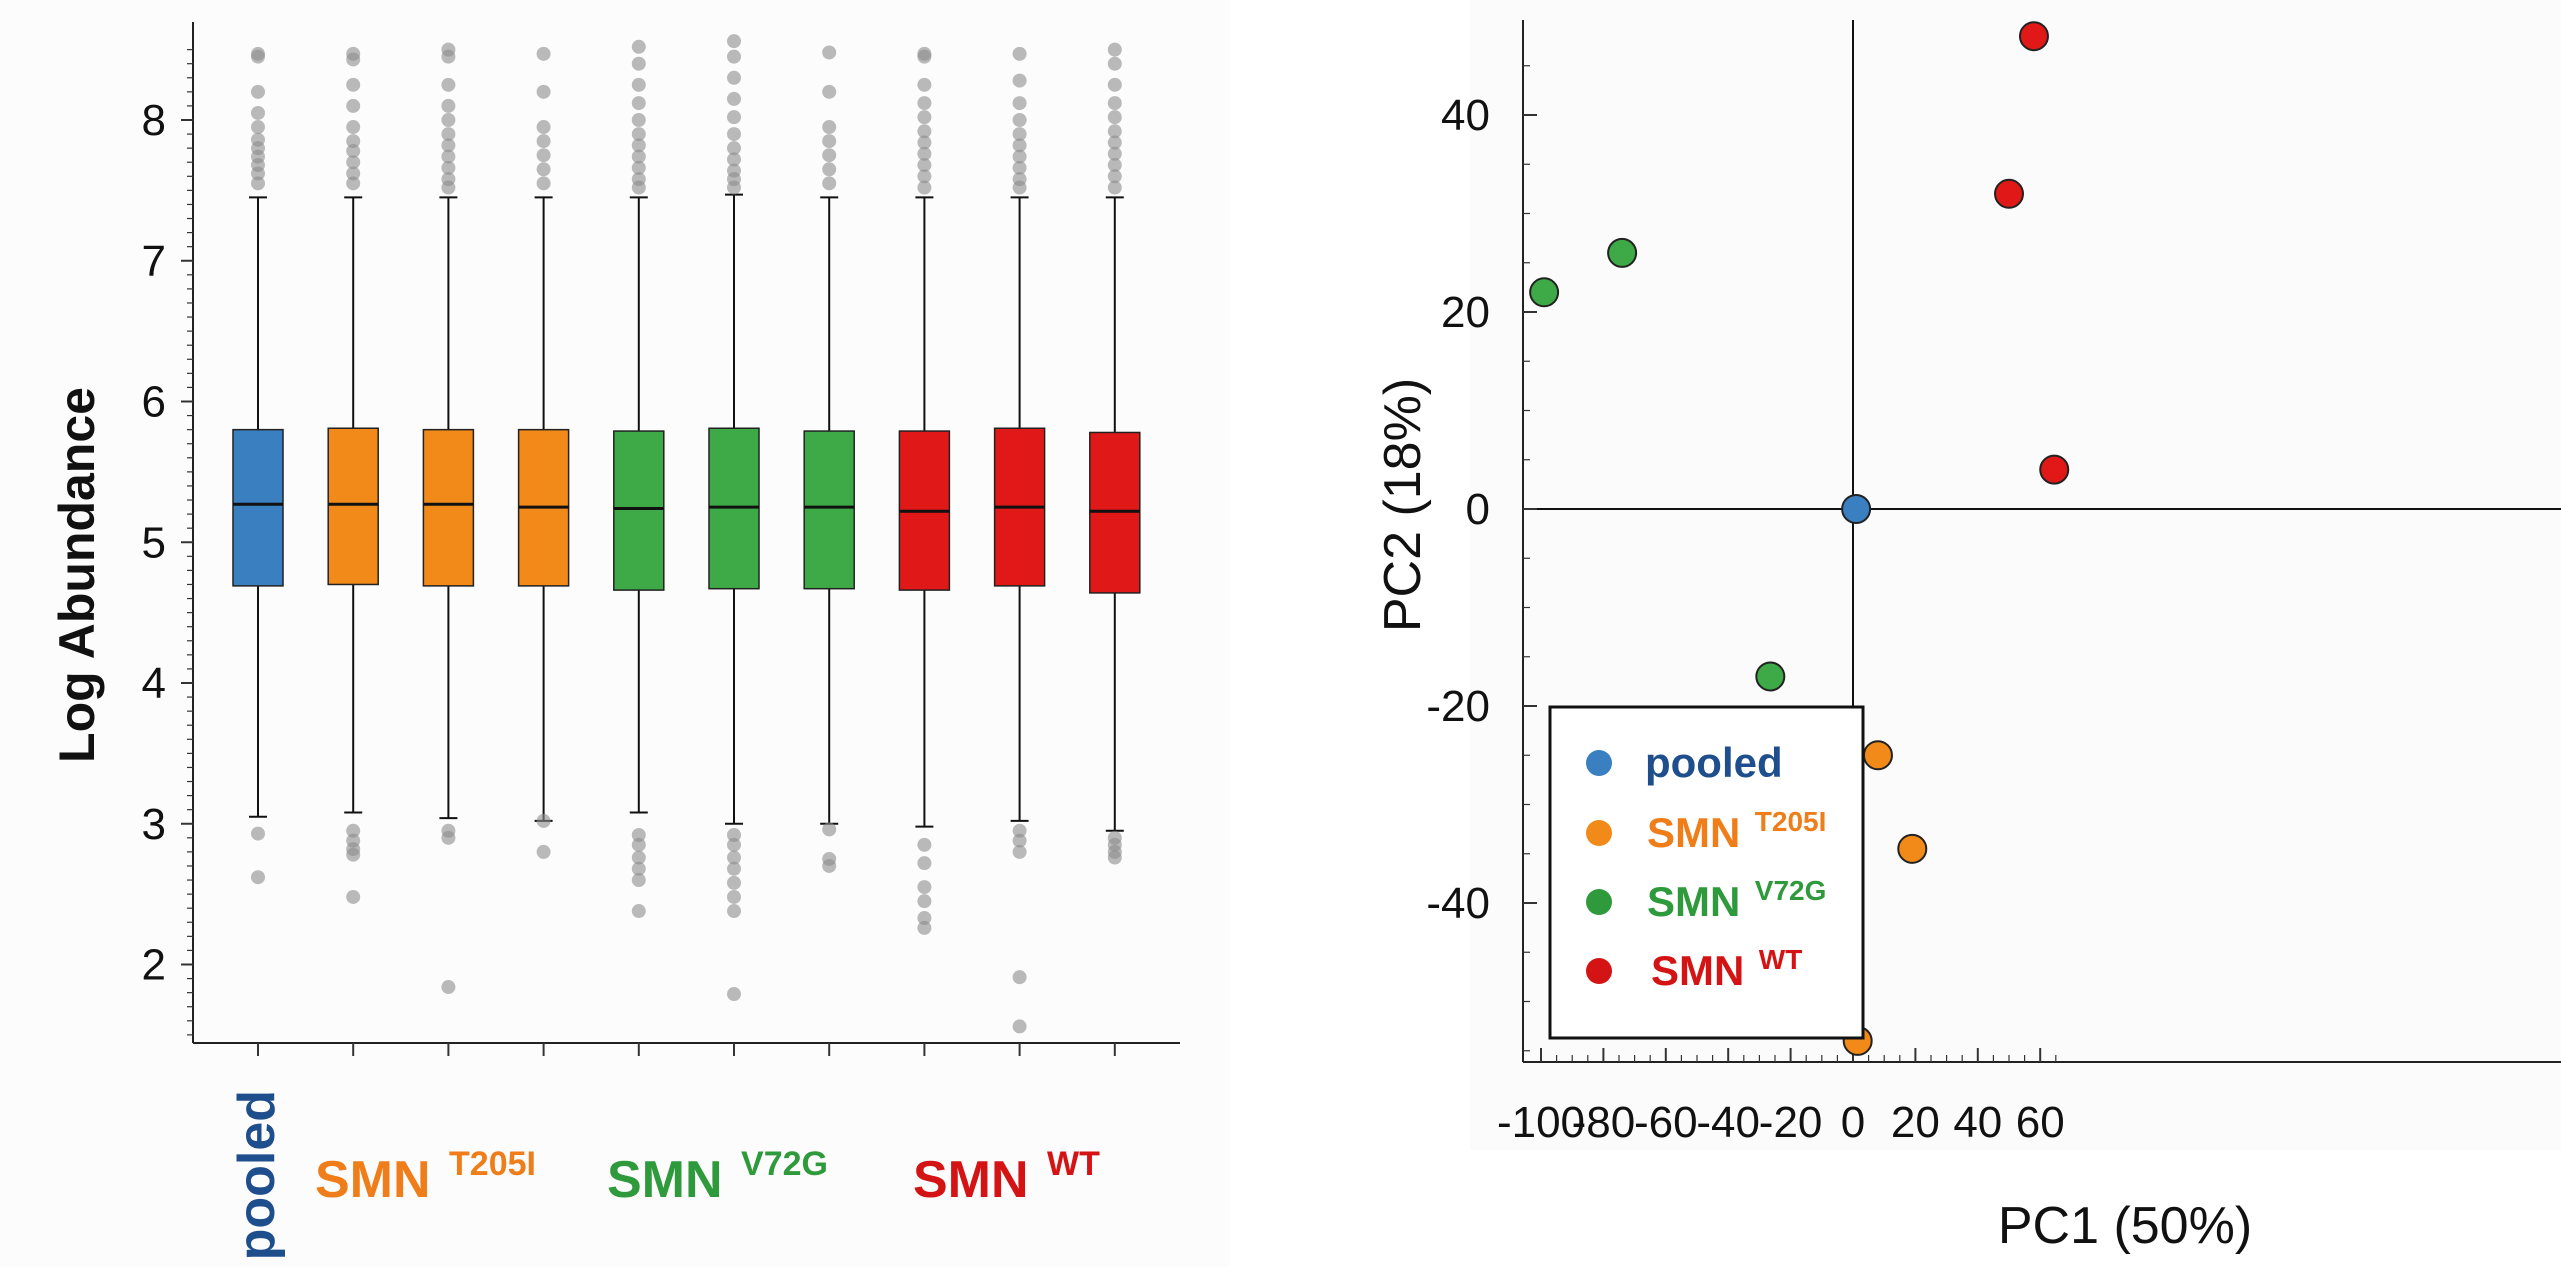  I want to click on box-y-tick-label: 2, so click(154, 965).